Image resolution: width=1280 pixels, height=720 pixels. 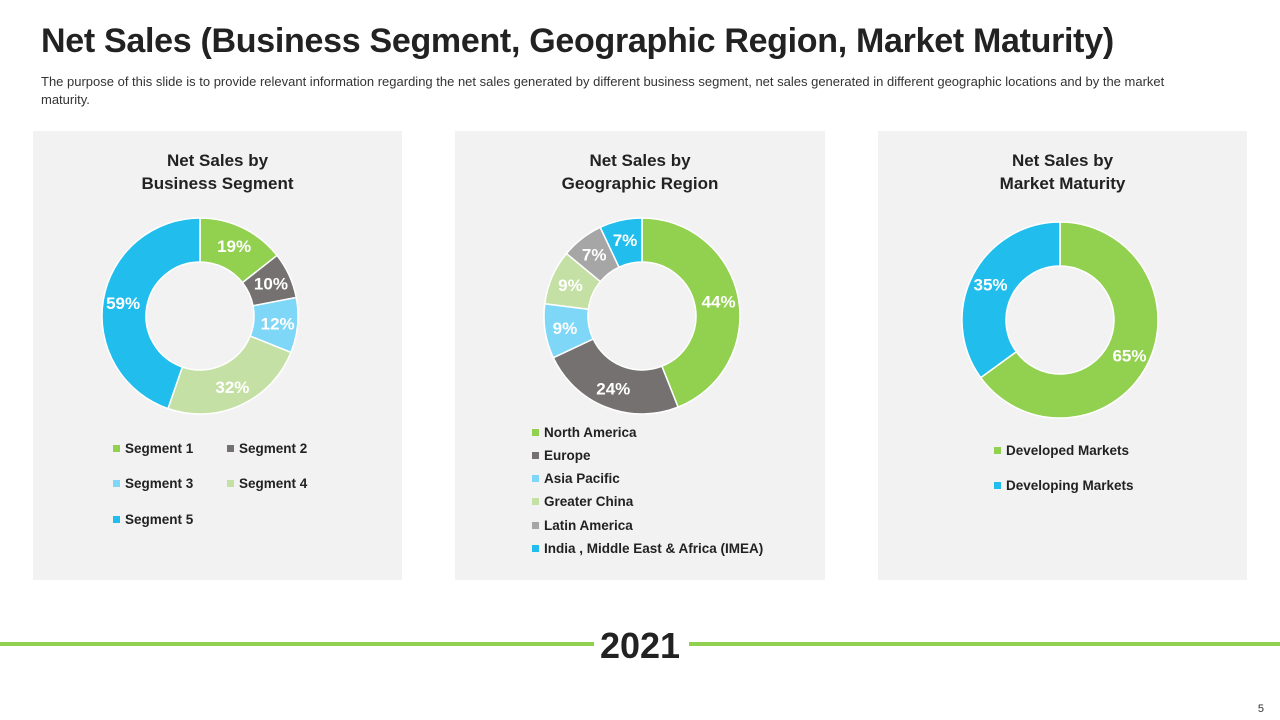 What do you see at coordinates (1011, 300) in the screenshot?
I see `donut-slice-developing-markets` at bounding box center [1011, 300].